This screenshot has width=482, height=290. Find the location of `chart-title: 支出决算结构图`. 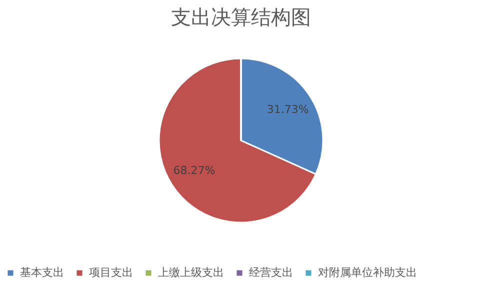

chart-title: 支出决算结构图 is located at coordinates (241, 17).